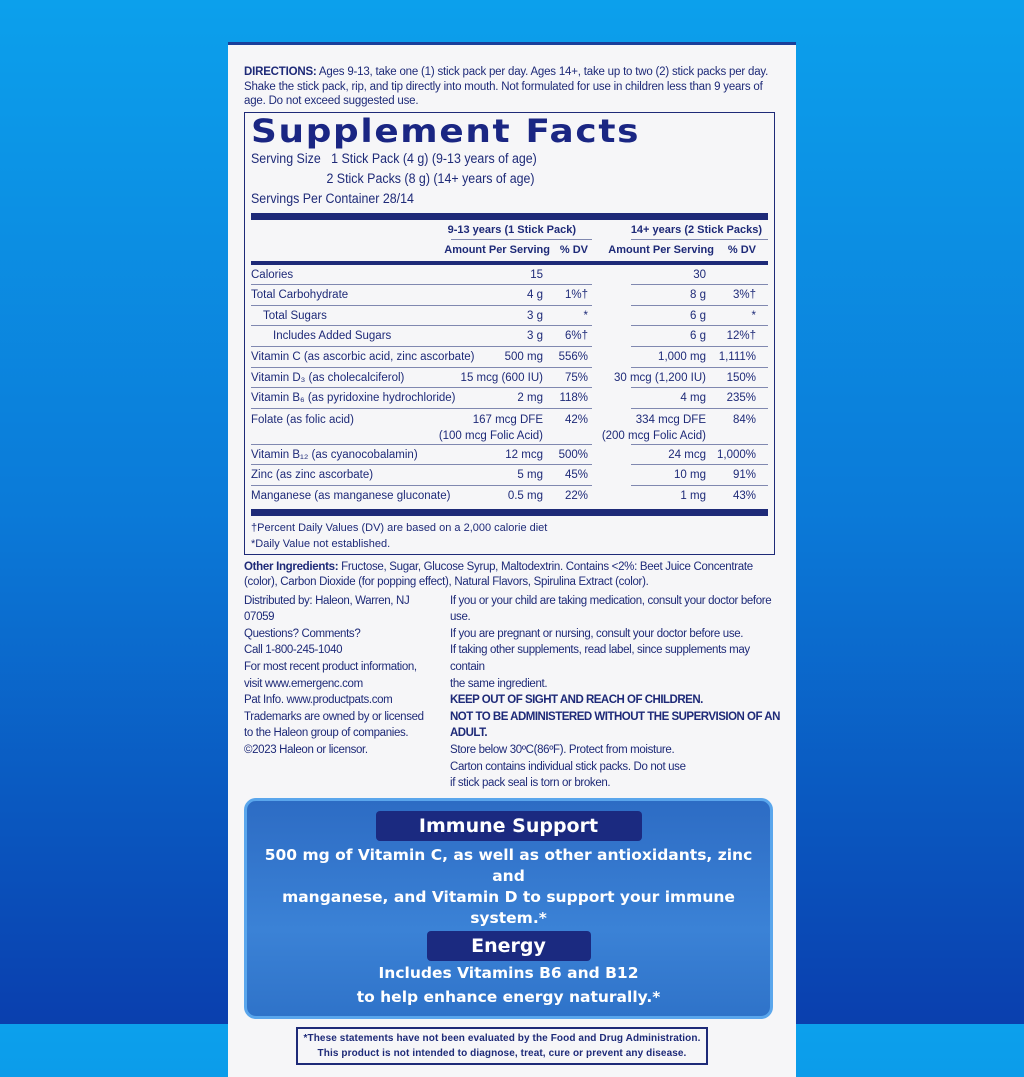 The width and height of the screenshot is (1024, 1077). Describe the element at coordinates (327, 609) in the screenshot. I see `info-line: Distributed by: Haleon, Warren, NJ 07059` at that location.